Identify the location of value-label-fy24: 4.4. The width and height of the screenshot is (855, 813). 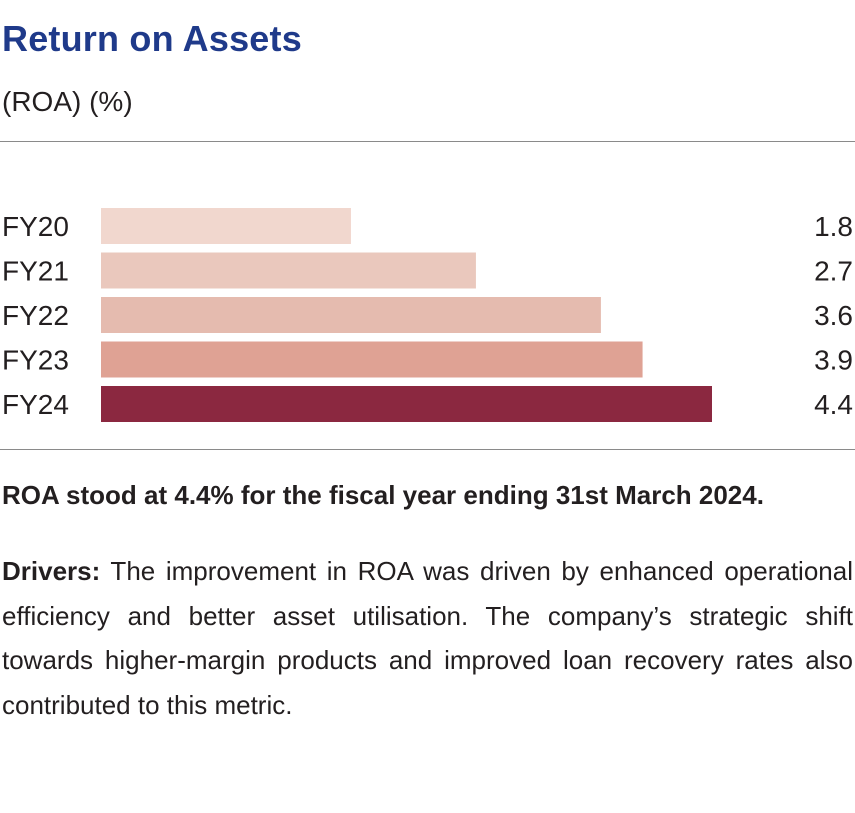
(833, 404).